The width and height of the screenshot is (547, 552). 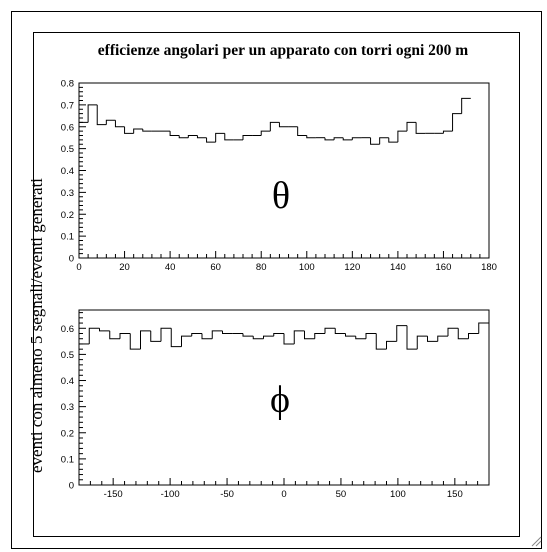 What do you see at coordinates (67, 193) in the screenshot?
I see `y-tick-label: 0.3` at bounding box center [67, 193].